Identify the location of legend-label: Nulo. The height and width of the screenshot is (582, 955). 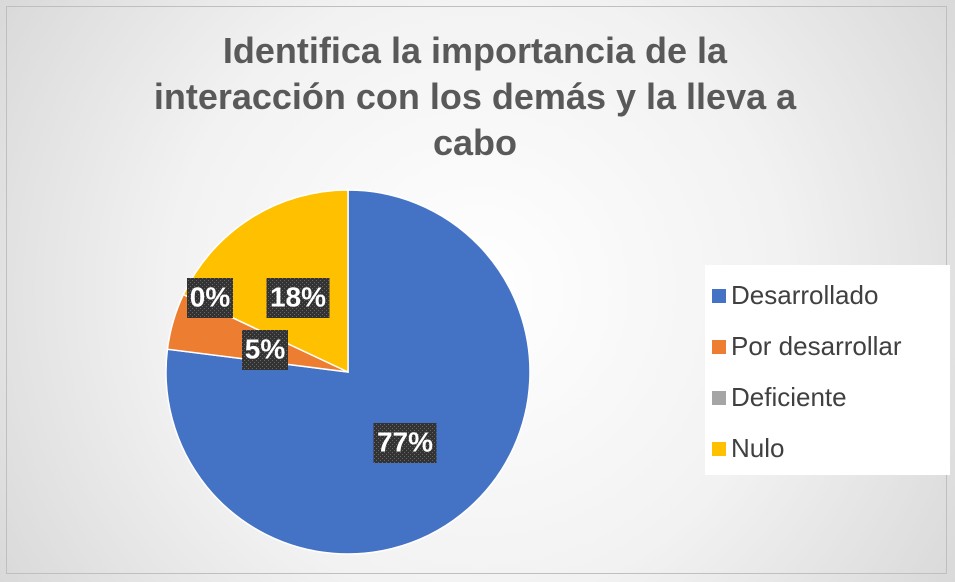
(757, 448).